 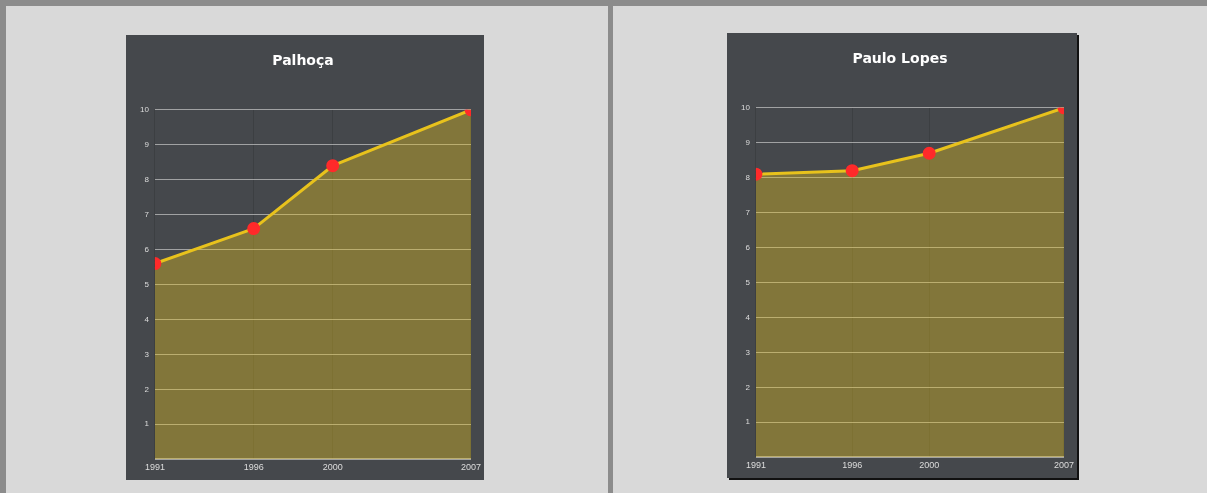 I want to click on chart-title: Palhoça, so click(x=303, y=60).